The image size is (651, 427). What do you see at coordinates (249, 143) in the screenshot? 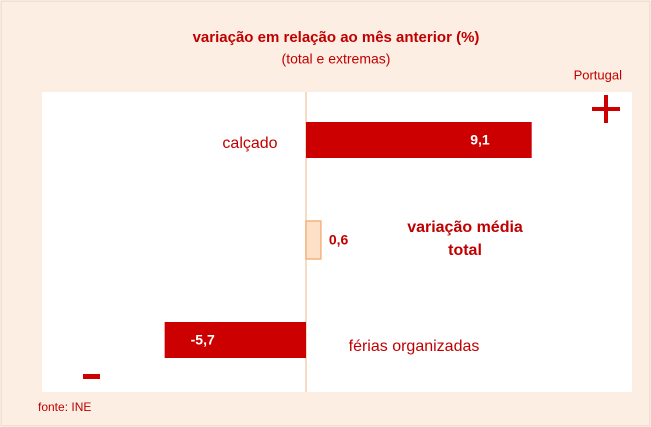
I see `category-label: calçado` at bounding box center [249, 143].